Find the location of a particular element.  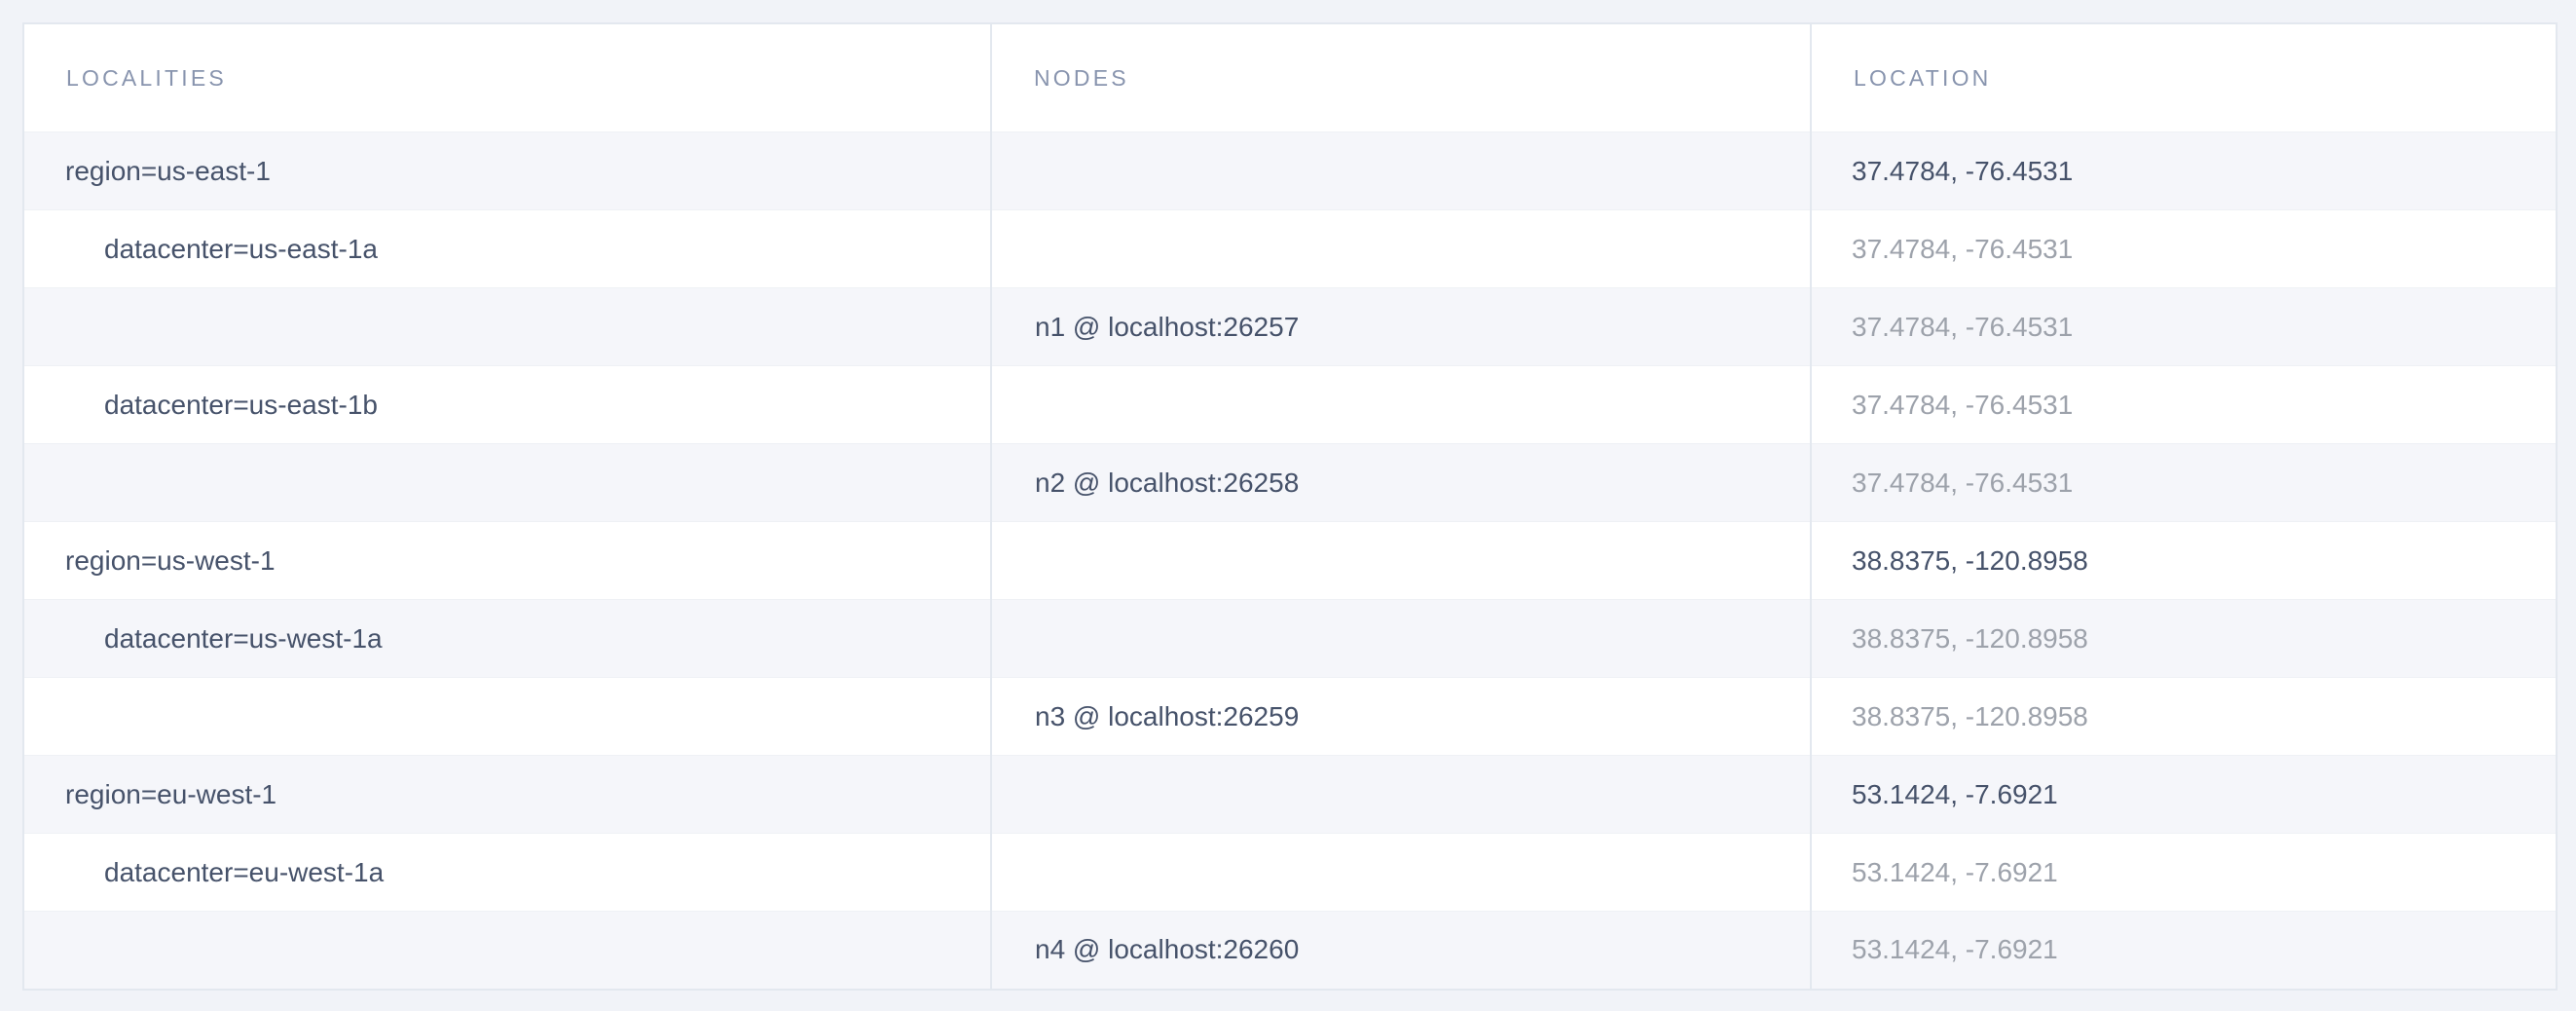

locality-cell-datacenter: datacenter=eu-west-1a is located at coordinates (507, 872).